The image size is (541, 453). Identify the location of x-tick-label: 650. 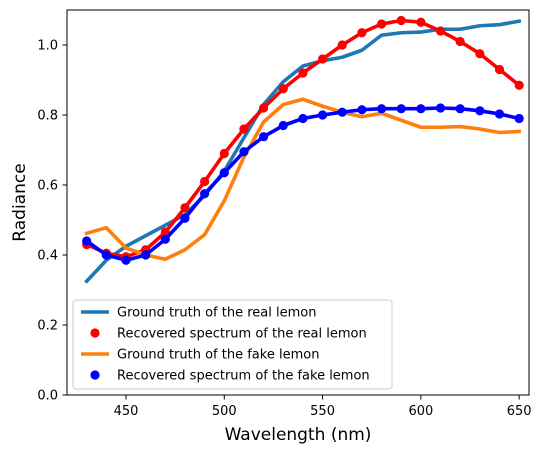
(519, 411).